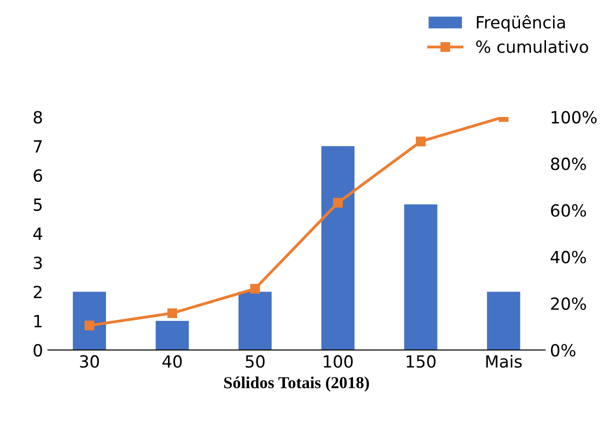 The width and height of the screenshot is (604, 428). I want to click on x-tick-label: 50, so click(255, 361).